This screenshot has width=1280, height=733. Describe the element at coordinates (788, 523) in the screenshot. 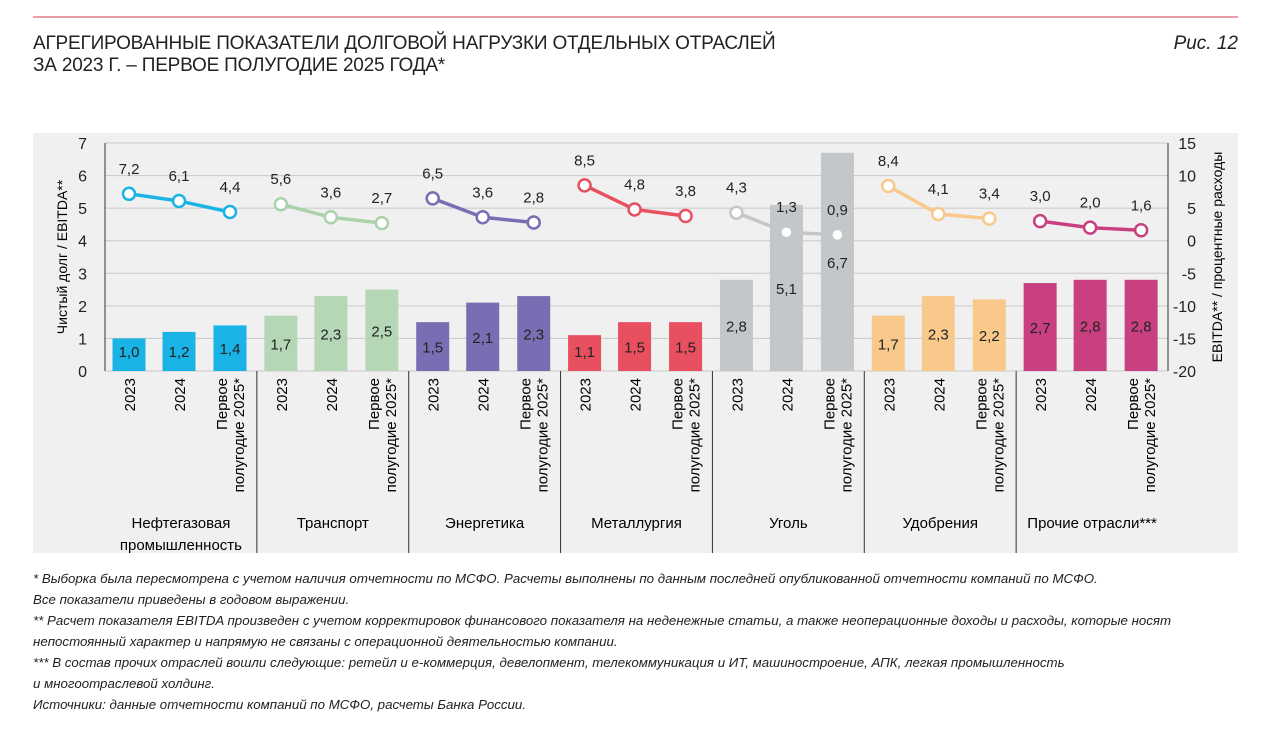

I see `category-label: Уголь` at that location.